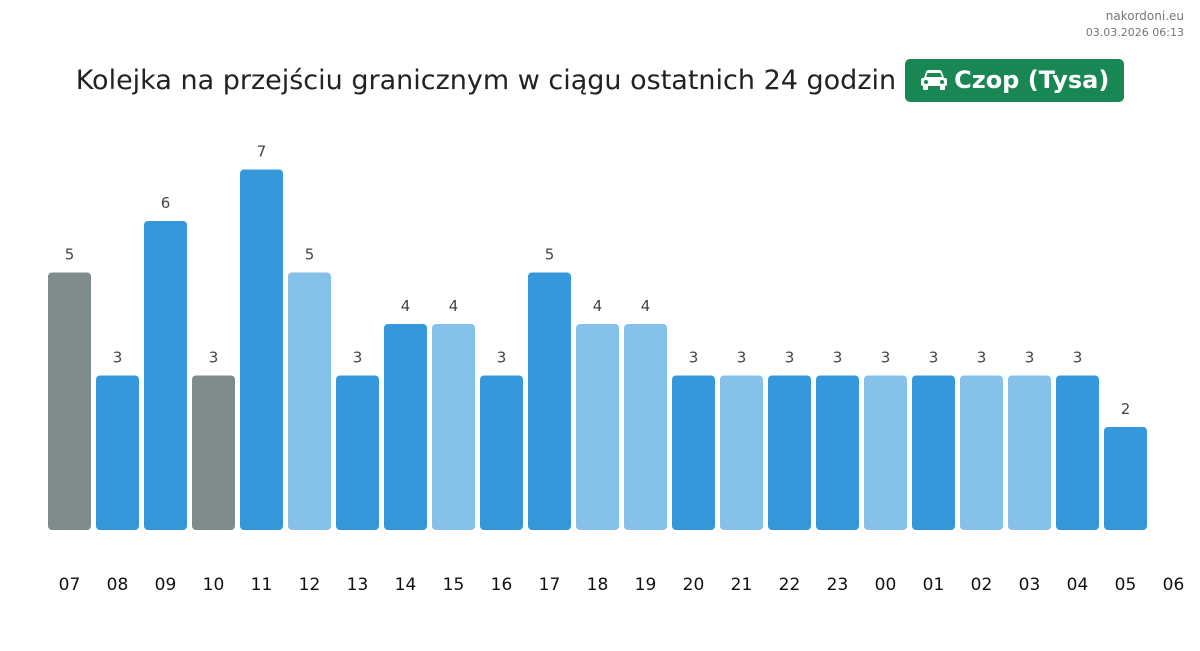 The height and width of the screenshot is (651, 1200). I want to click on data-label-00: 3, so click(886, 358).